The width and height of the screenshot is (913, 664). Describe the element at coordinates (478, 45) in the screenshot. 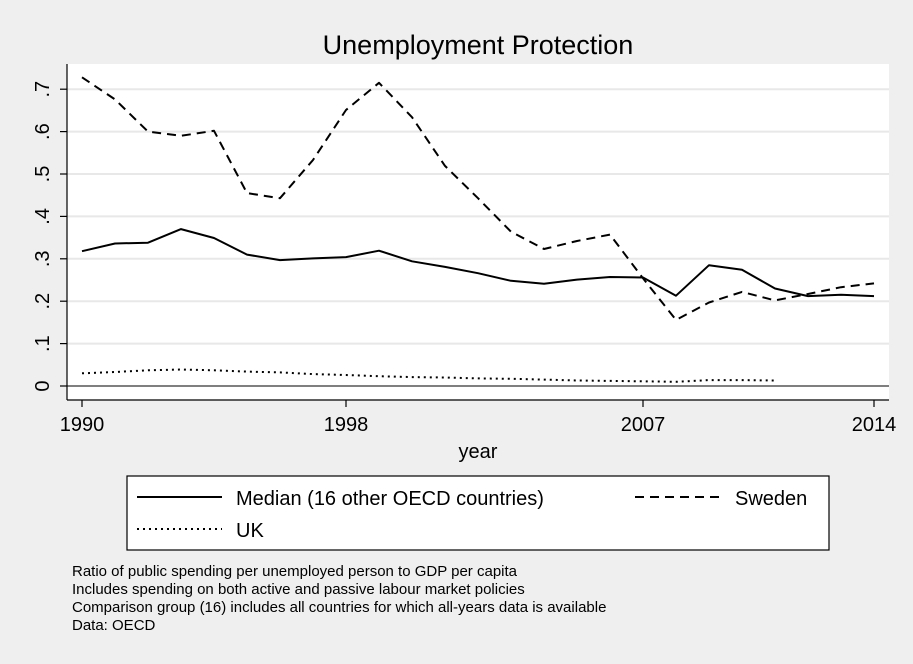

I see `chart-title: Unemployment Protection` at that location.